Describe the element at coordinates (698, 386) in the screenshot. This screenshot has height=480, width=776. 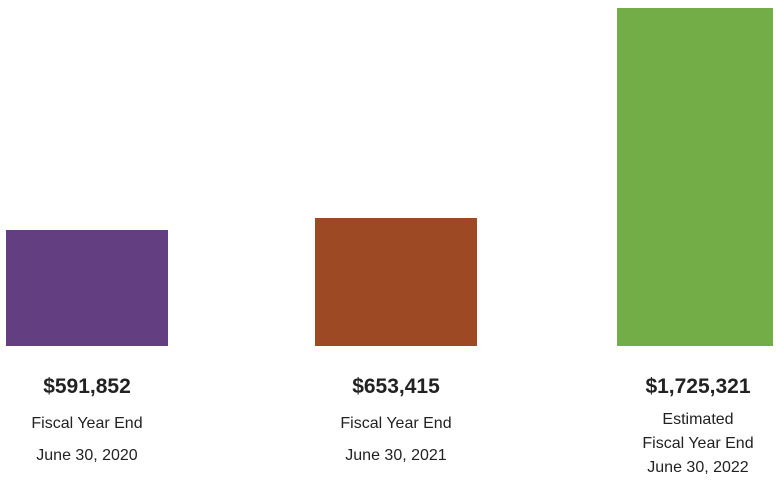
I see `value-label: $1,725,321` at that location.